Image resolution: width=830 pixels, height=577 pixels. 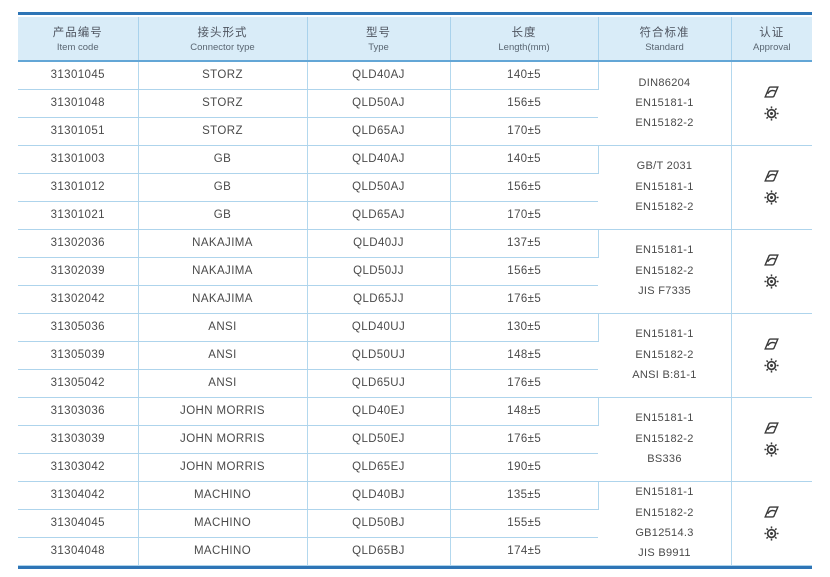 I want to click on standard-value: JIS B9911, so click(x=664, y=553).